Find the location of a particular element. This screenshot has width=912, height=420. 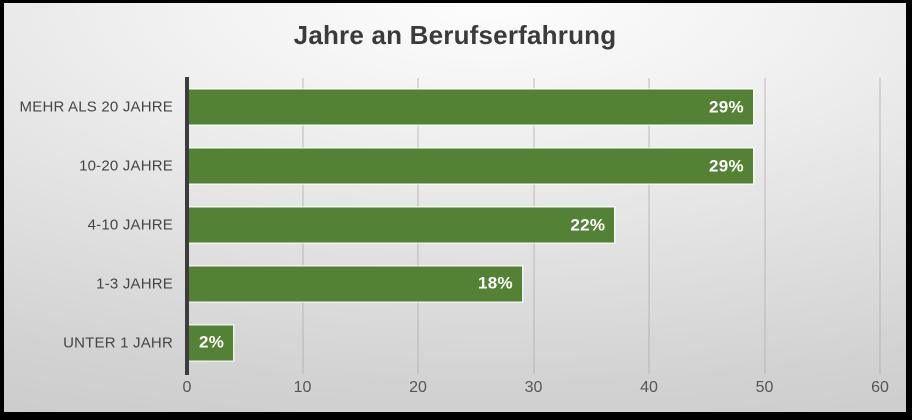

bar-value-label: 18% is located at coordinates (495, 283).